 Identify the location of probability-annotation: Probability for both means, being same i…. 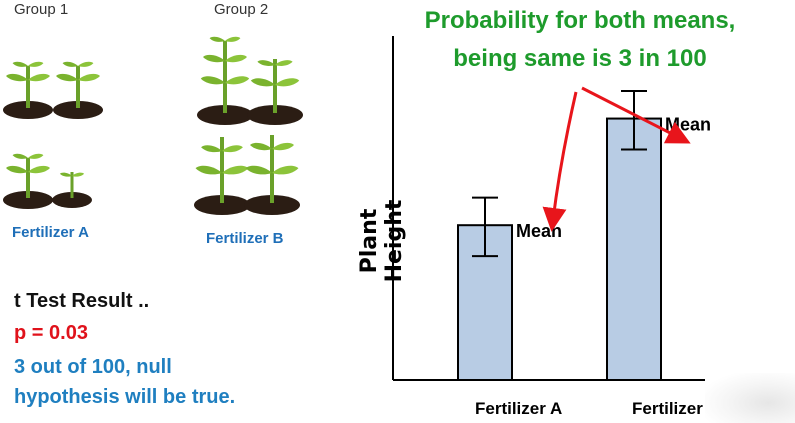
(580, 40).